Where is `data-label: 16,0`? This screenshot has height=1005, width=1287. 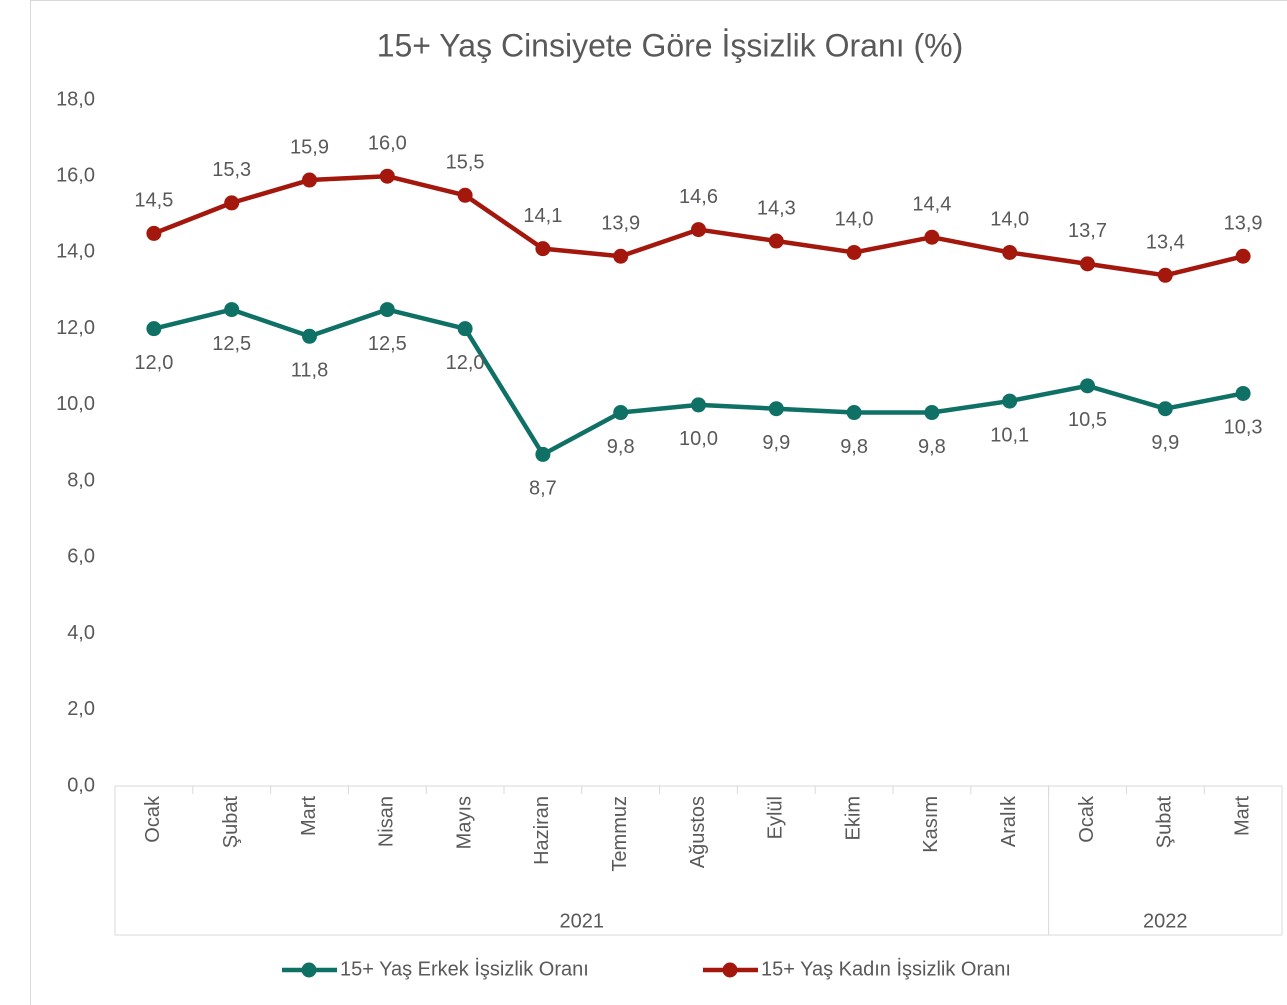
data-label: 16,0 is located at coordinates (387, 144).